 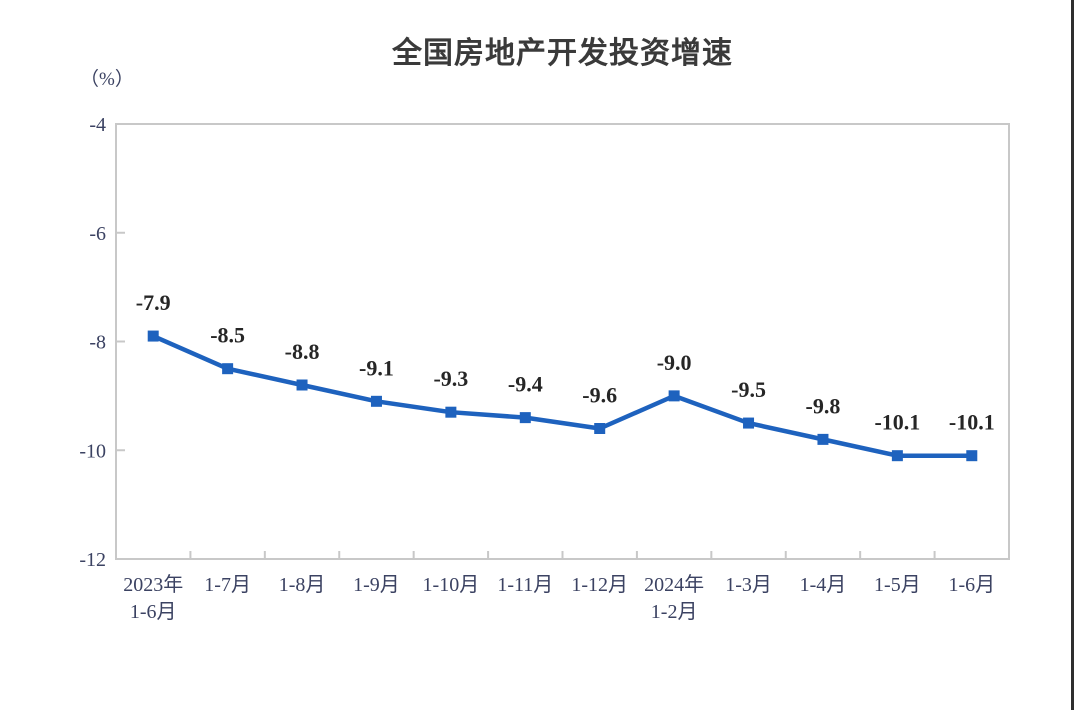 I want to click on y-axis-unit-label: （%）, so click(x=107, y=79).